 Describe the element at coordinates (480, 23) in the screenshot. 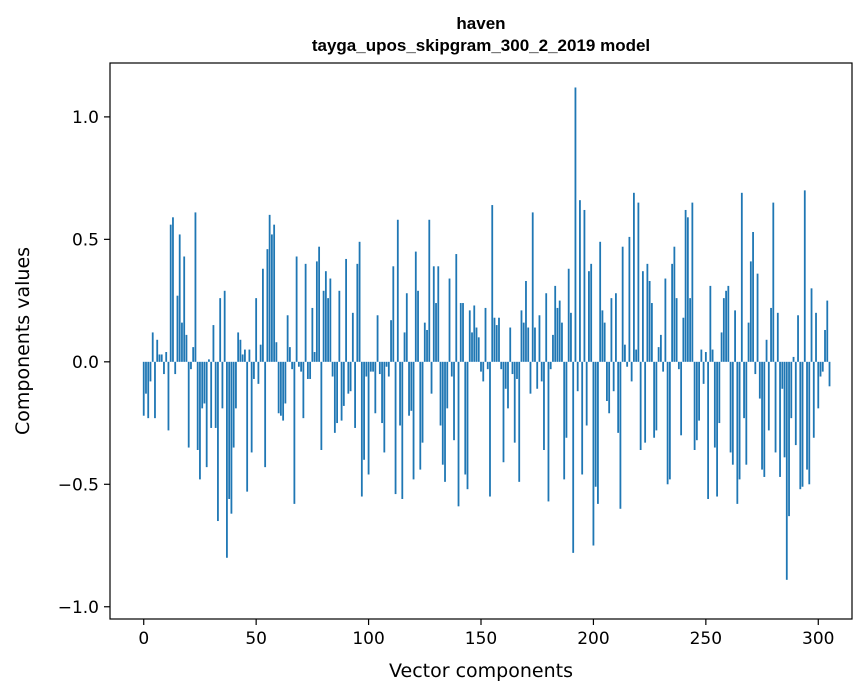

I see `chart-title: haven` at that location.